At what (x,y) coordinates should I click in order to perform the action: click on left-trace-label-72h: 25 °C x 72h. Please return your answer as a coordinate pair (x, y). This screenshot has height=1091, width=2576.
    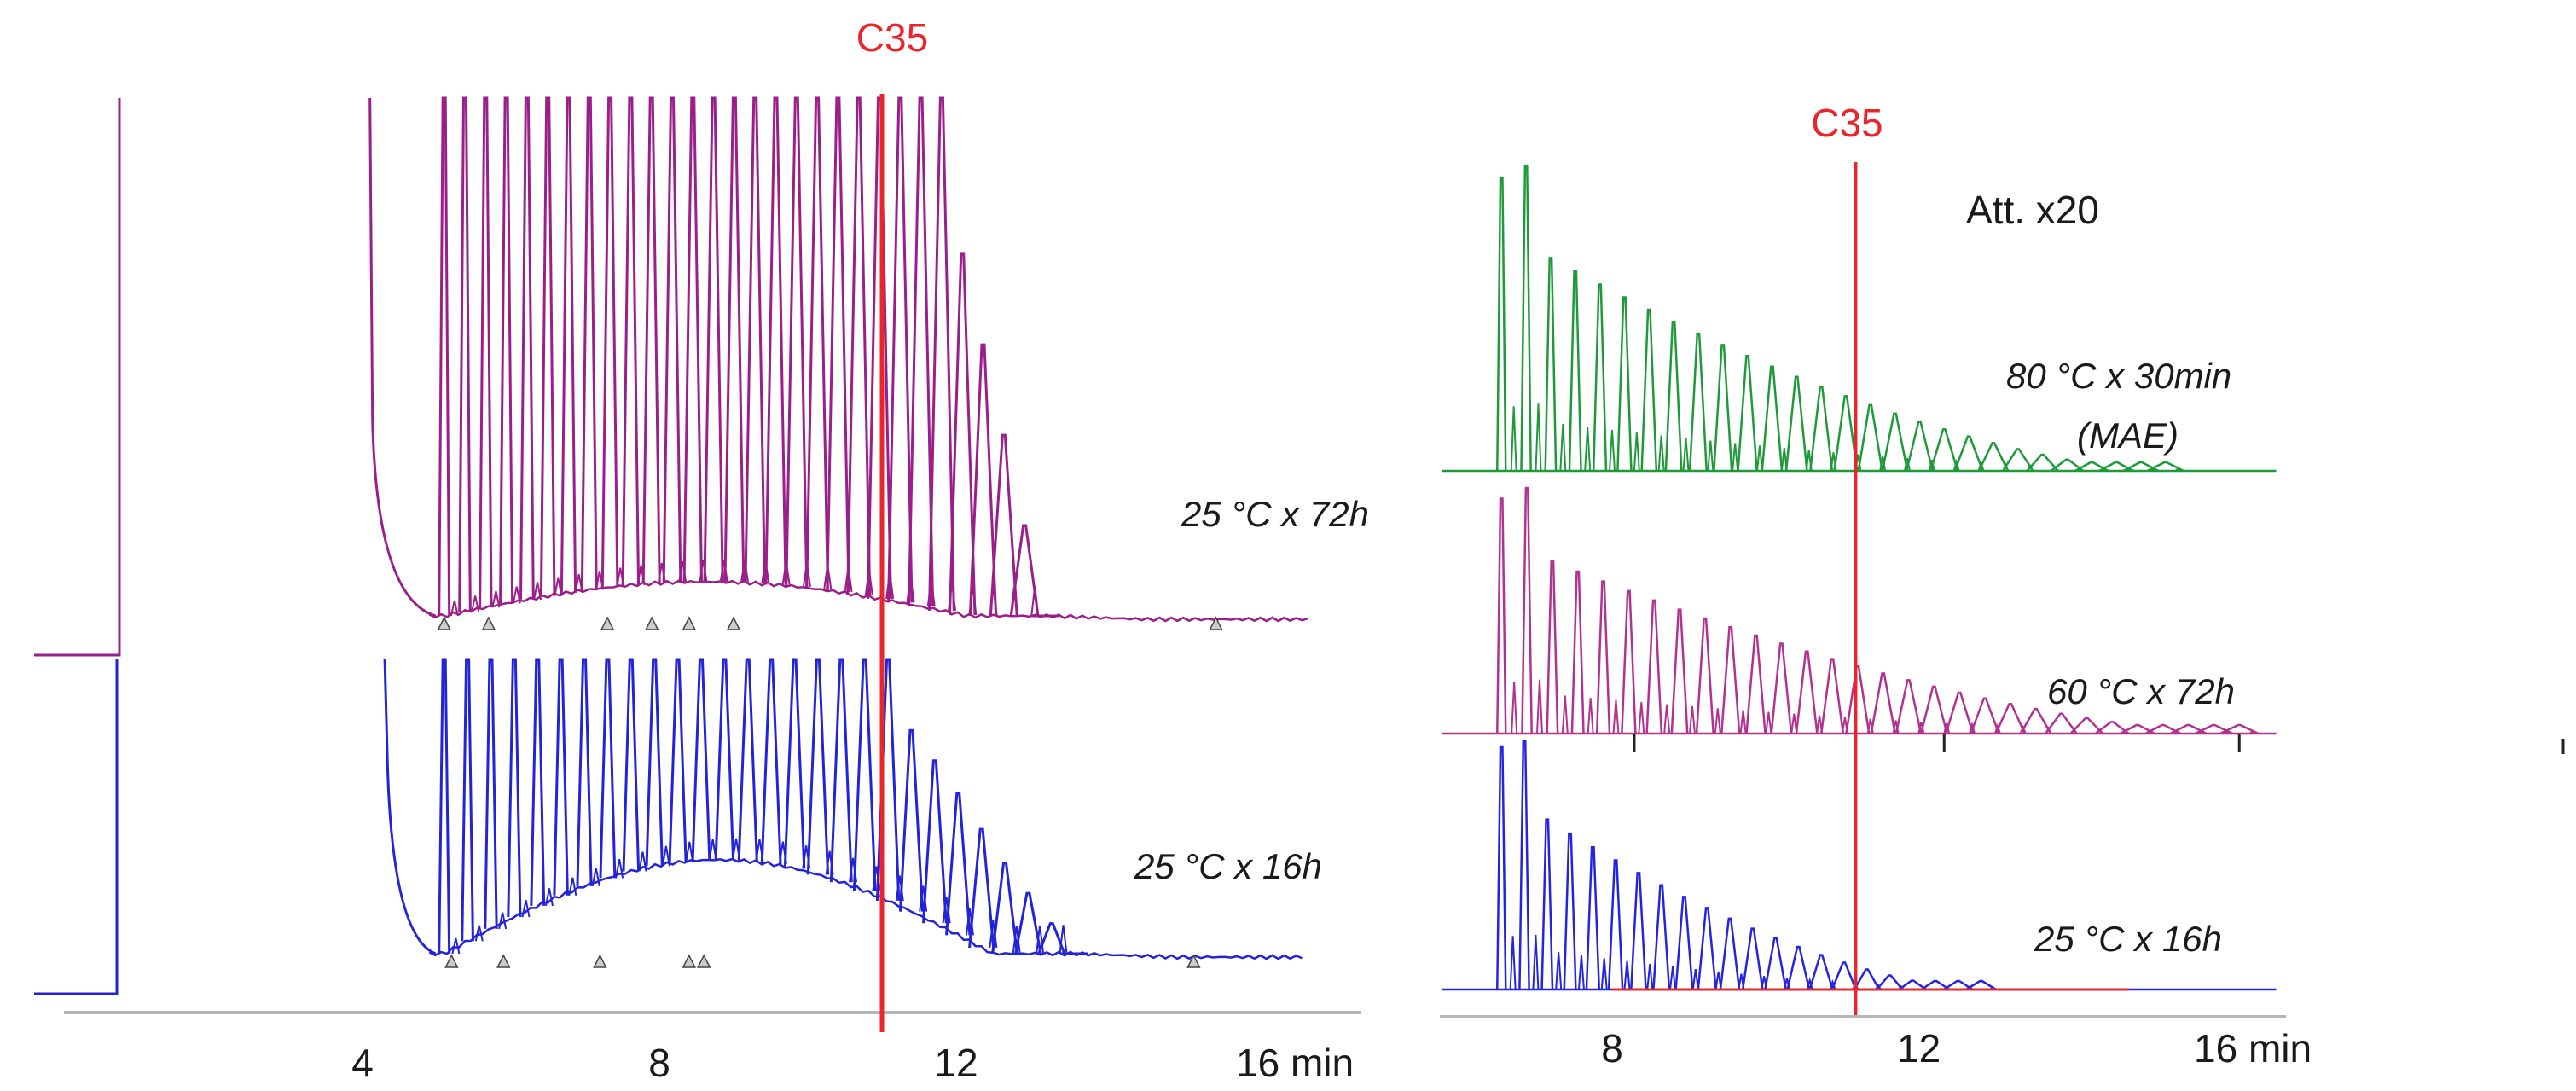
    Looking at the image, I should click on (1275, 514).